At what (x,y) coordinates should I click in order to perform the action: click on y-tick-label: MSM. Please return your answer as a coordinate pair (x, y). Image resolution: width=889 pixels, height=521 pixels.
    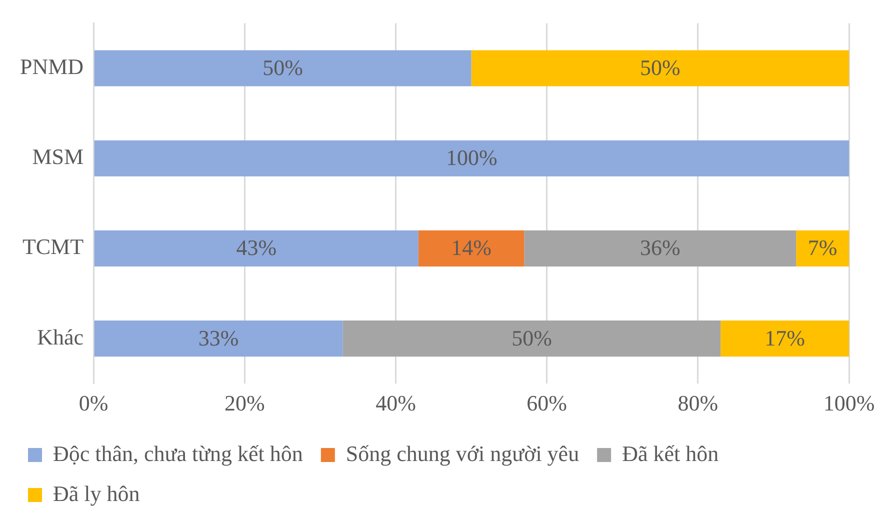
    Looking at the image, I should click on (58, 157).